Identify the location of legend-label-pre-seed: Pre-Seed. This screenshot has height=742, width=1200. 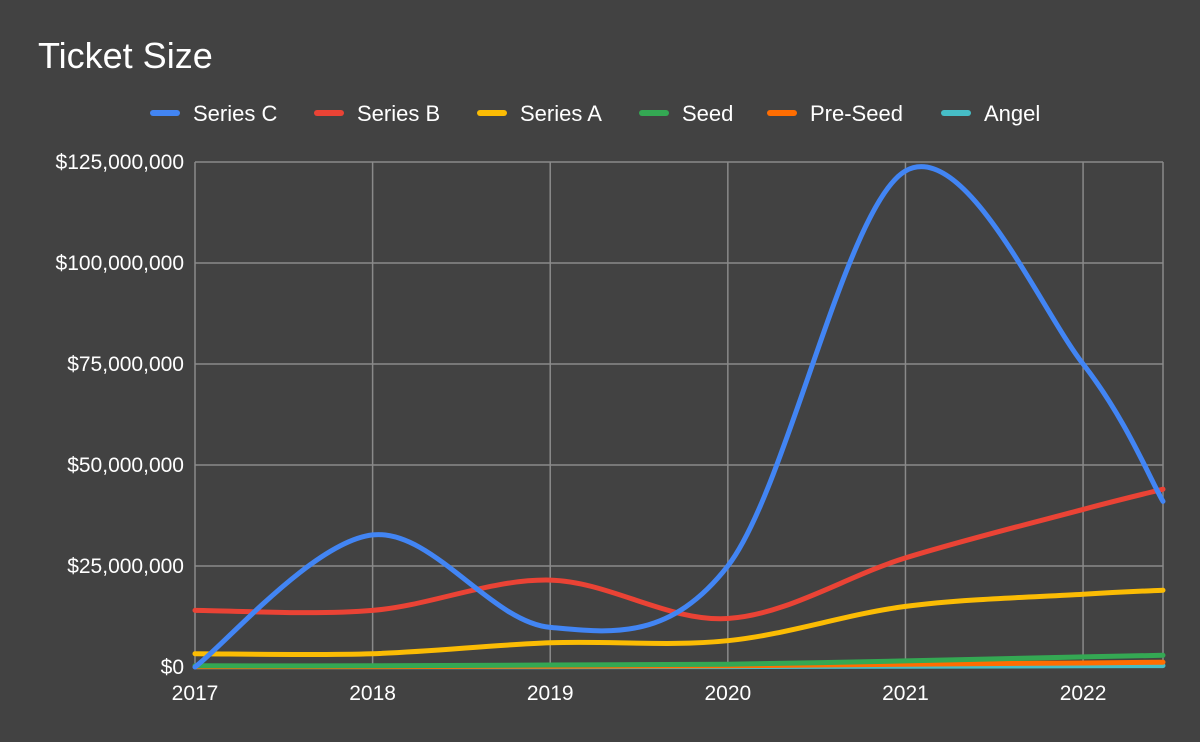
(856, 113).